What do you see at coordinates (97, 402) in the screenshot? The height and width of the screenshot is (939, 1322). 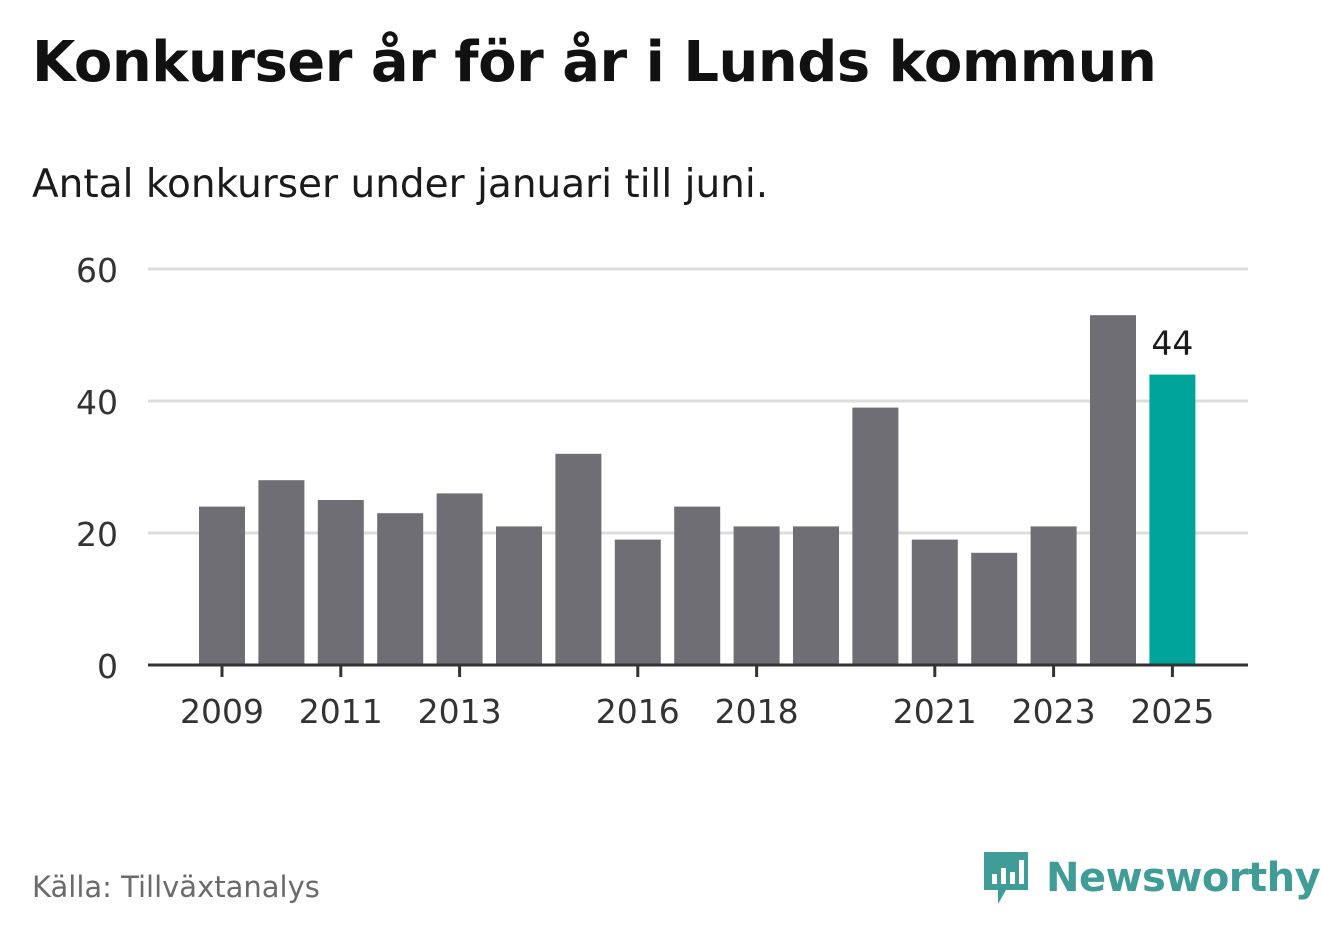 I see `y-tick-label: 40` at bounding box center [97, 402].